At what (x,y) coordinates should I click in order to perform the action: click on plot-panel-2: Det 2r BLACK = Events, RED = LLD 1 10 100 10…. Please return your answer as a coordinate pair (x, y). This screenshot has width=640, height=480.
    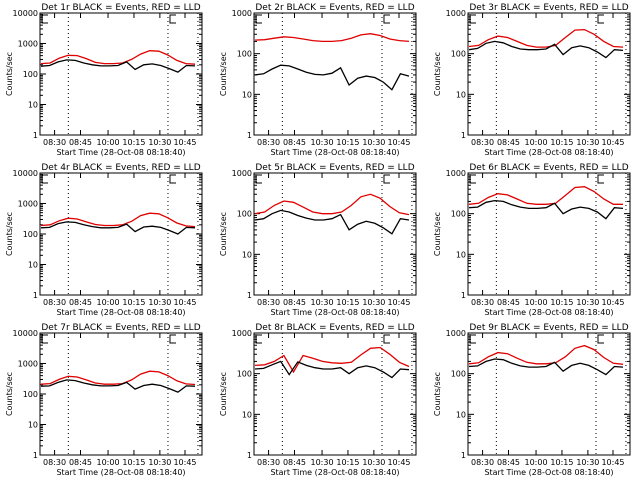
    Looking at the image, I should click on (318, 80).